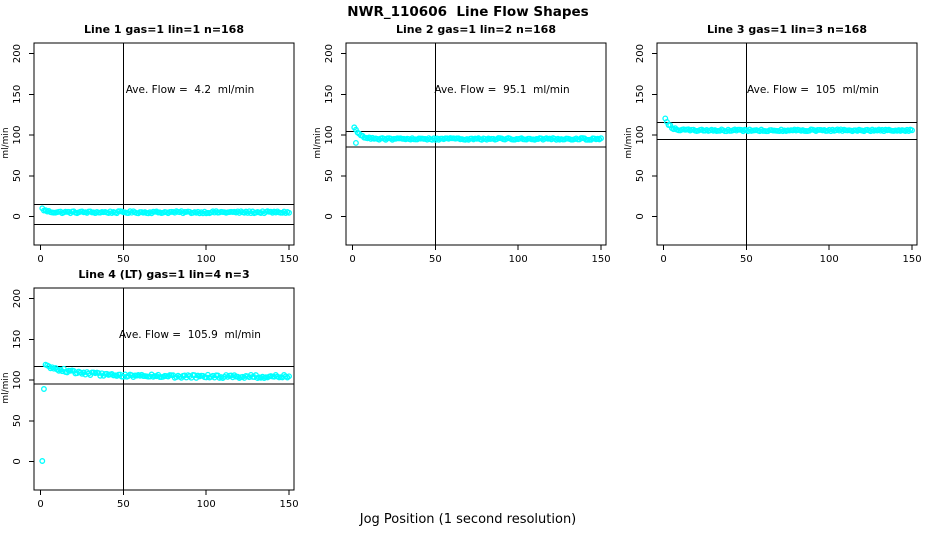  What do you see at coordinates (786, 29) in the screenshot?
I see `subplot-title: Line 3 gas=1 lin=3 n=168` at bounding box center [786, 29].